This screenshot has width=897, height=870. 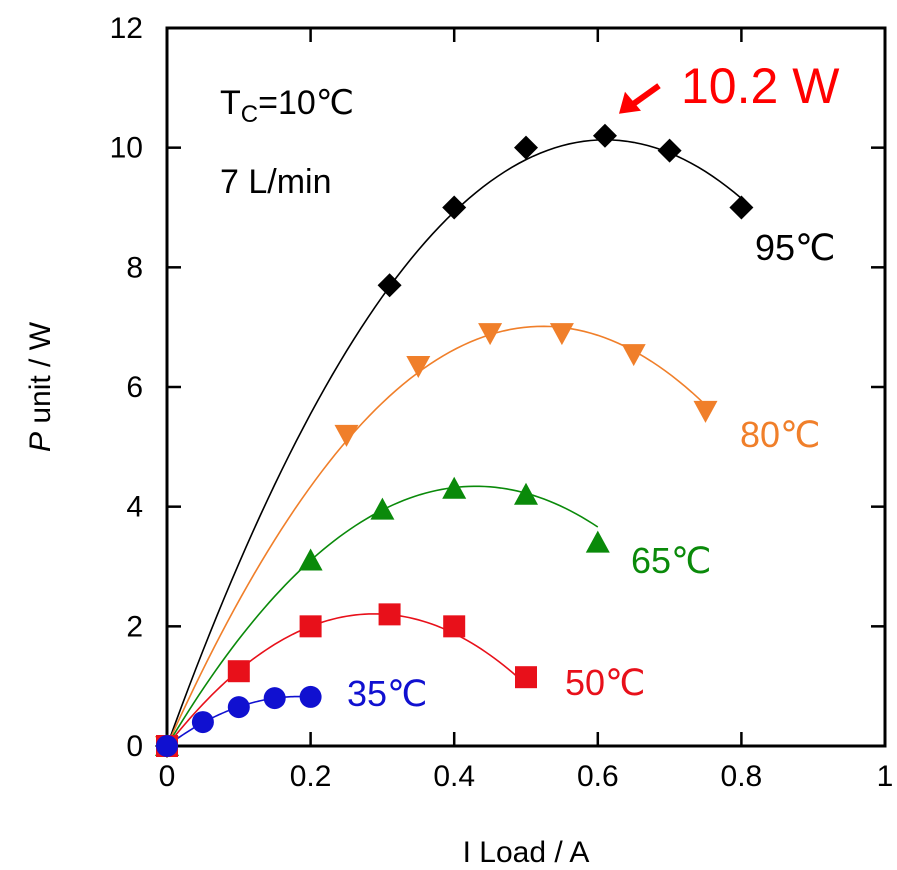 What do you see at coordinates (126, 148) in the screenshot?
I see `y-tick-label: 10` at bounding box center [126, 148].